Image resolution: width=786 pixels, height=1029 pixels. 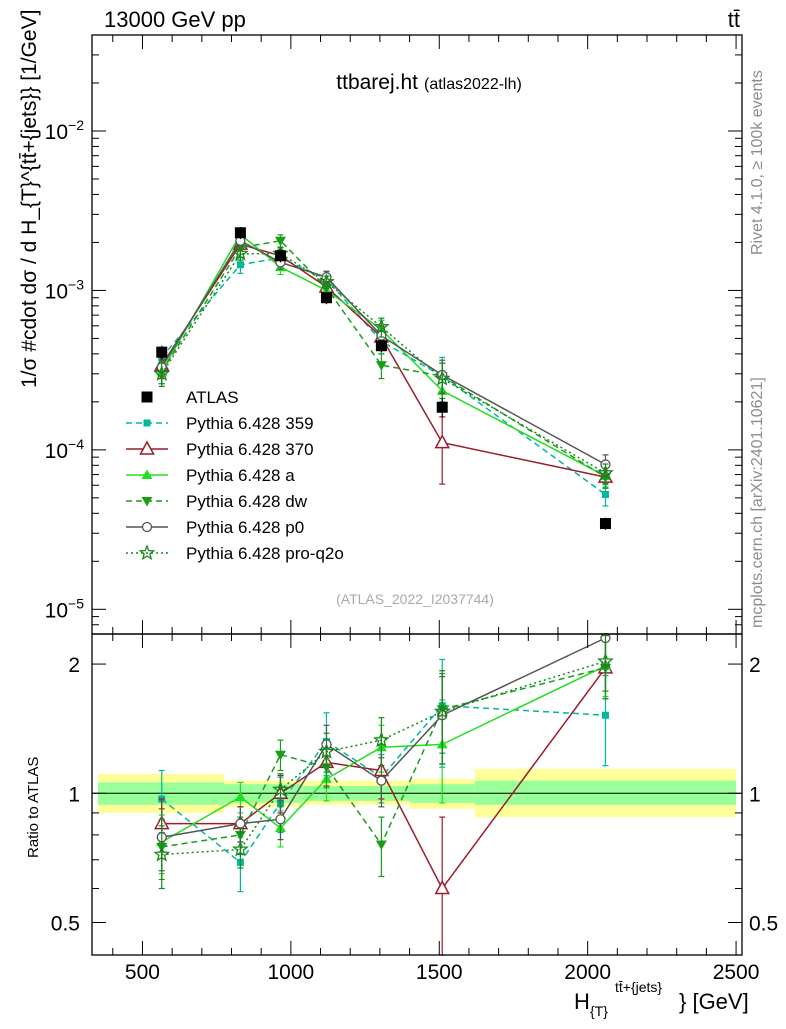 I want to click on x-tick-label-4: 2500, so click(x=736, y=972).